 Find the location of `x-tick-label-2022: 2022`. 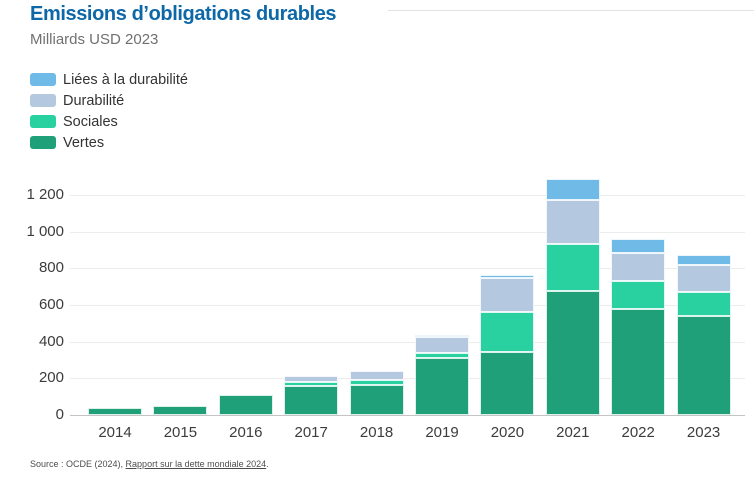

x-tick-label-2022: 2022 is located at coordinates (638, 432).